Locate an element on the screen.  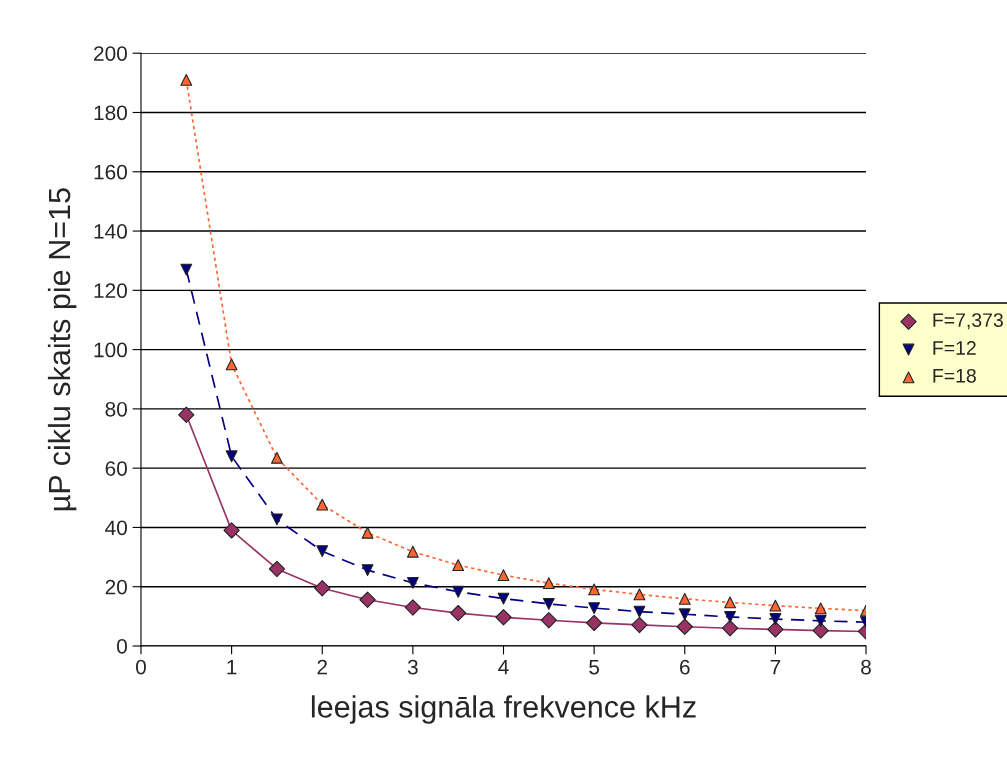
y-axis-title: µP ciklu skaits pie N=15 is located at coordinates (62, 349).